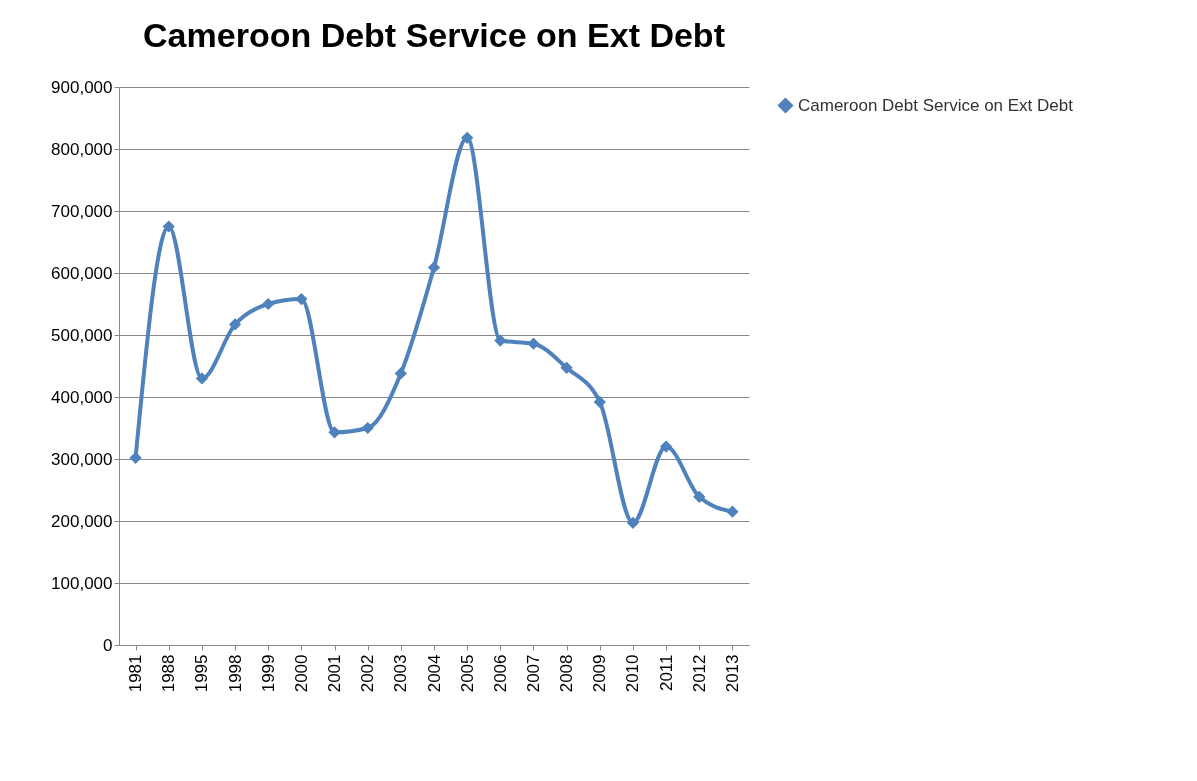  What do you see at coordinates (82, 273) in the screenshot?
I see `y-tick-label: 600,000` at bounding box center [82, 273].